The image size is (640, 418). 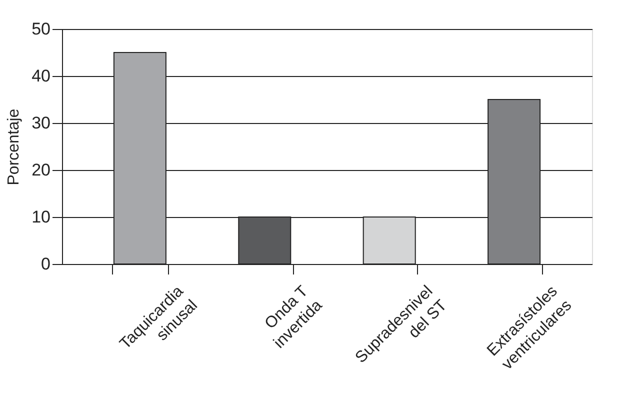 I want to click on y-tick-label: 20, so click(x=41, y=170).